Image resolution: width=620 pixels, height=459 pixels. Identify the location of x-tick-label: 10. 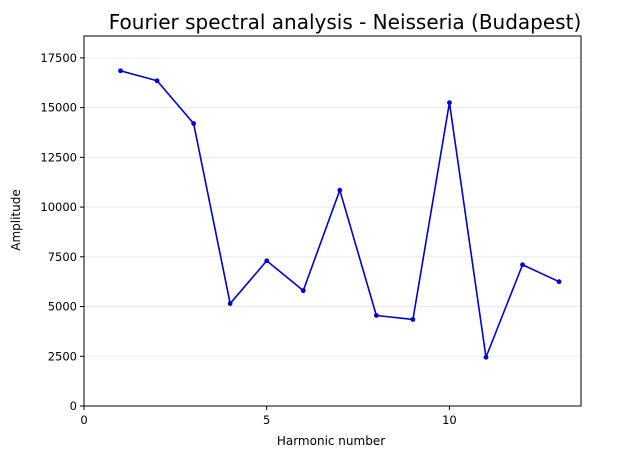
(449, 420).